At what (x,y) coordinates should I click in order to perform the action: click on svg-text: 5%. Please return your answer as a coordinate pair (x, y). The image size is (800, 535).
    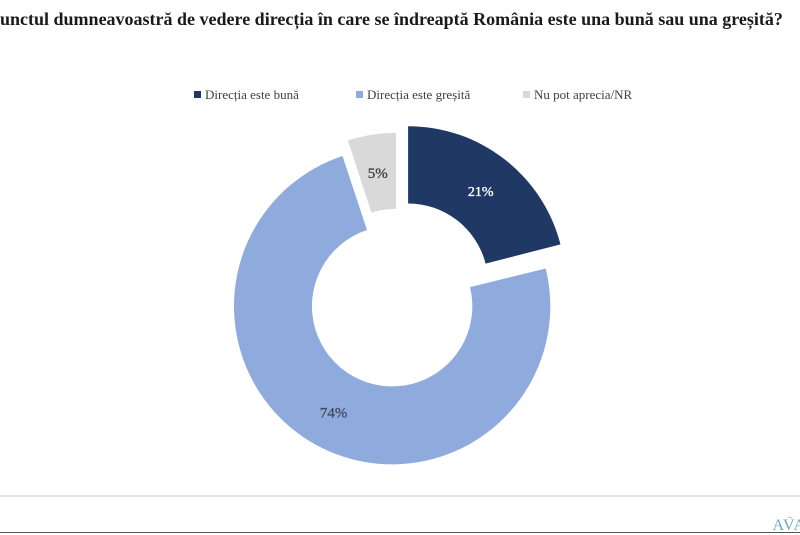
    Looking at the image, I should click on (378, 174).